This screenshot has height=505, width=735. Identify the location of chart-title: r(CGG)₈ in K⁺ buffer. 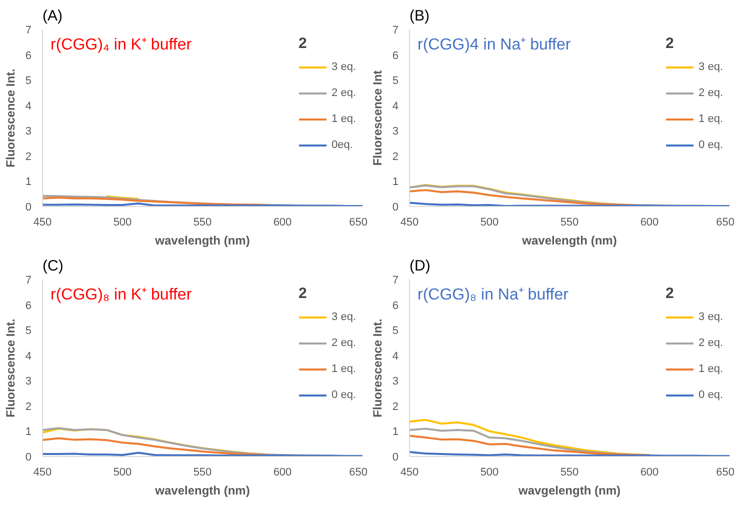
(121, 295).